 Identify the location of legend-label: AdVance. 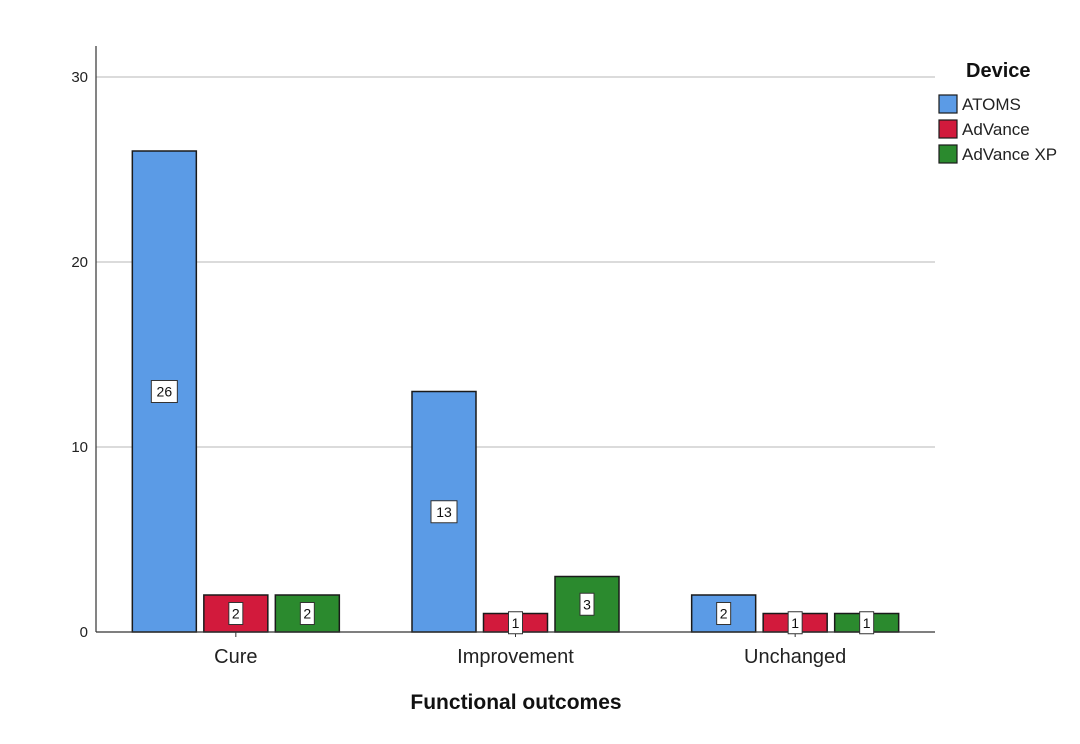
(996, 129).